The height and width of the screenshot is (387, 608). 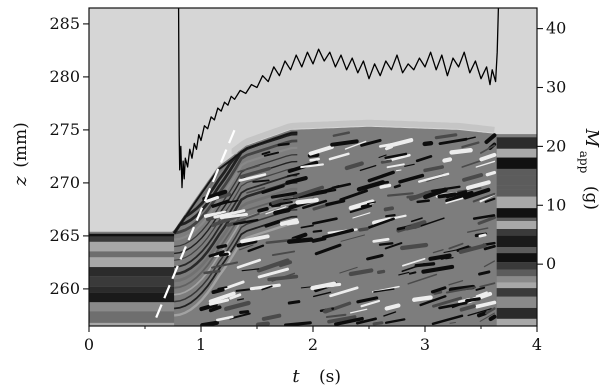 What do you see at coordinates (584, 162) in the screenshot?
I see `right-y-axis-subscript: app` at bounding box center [584, 162].